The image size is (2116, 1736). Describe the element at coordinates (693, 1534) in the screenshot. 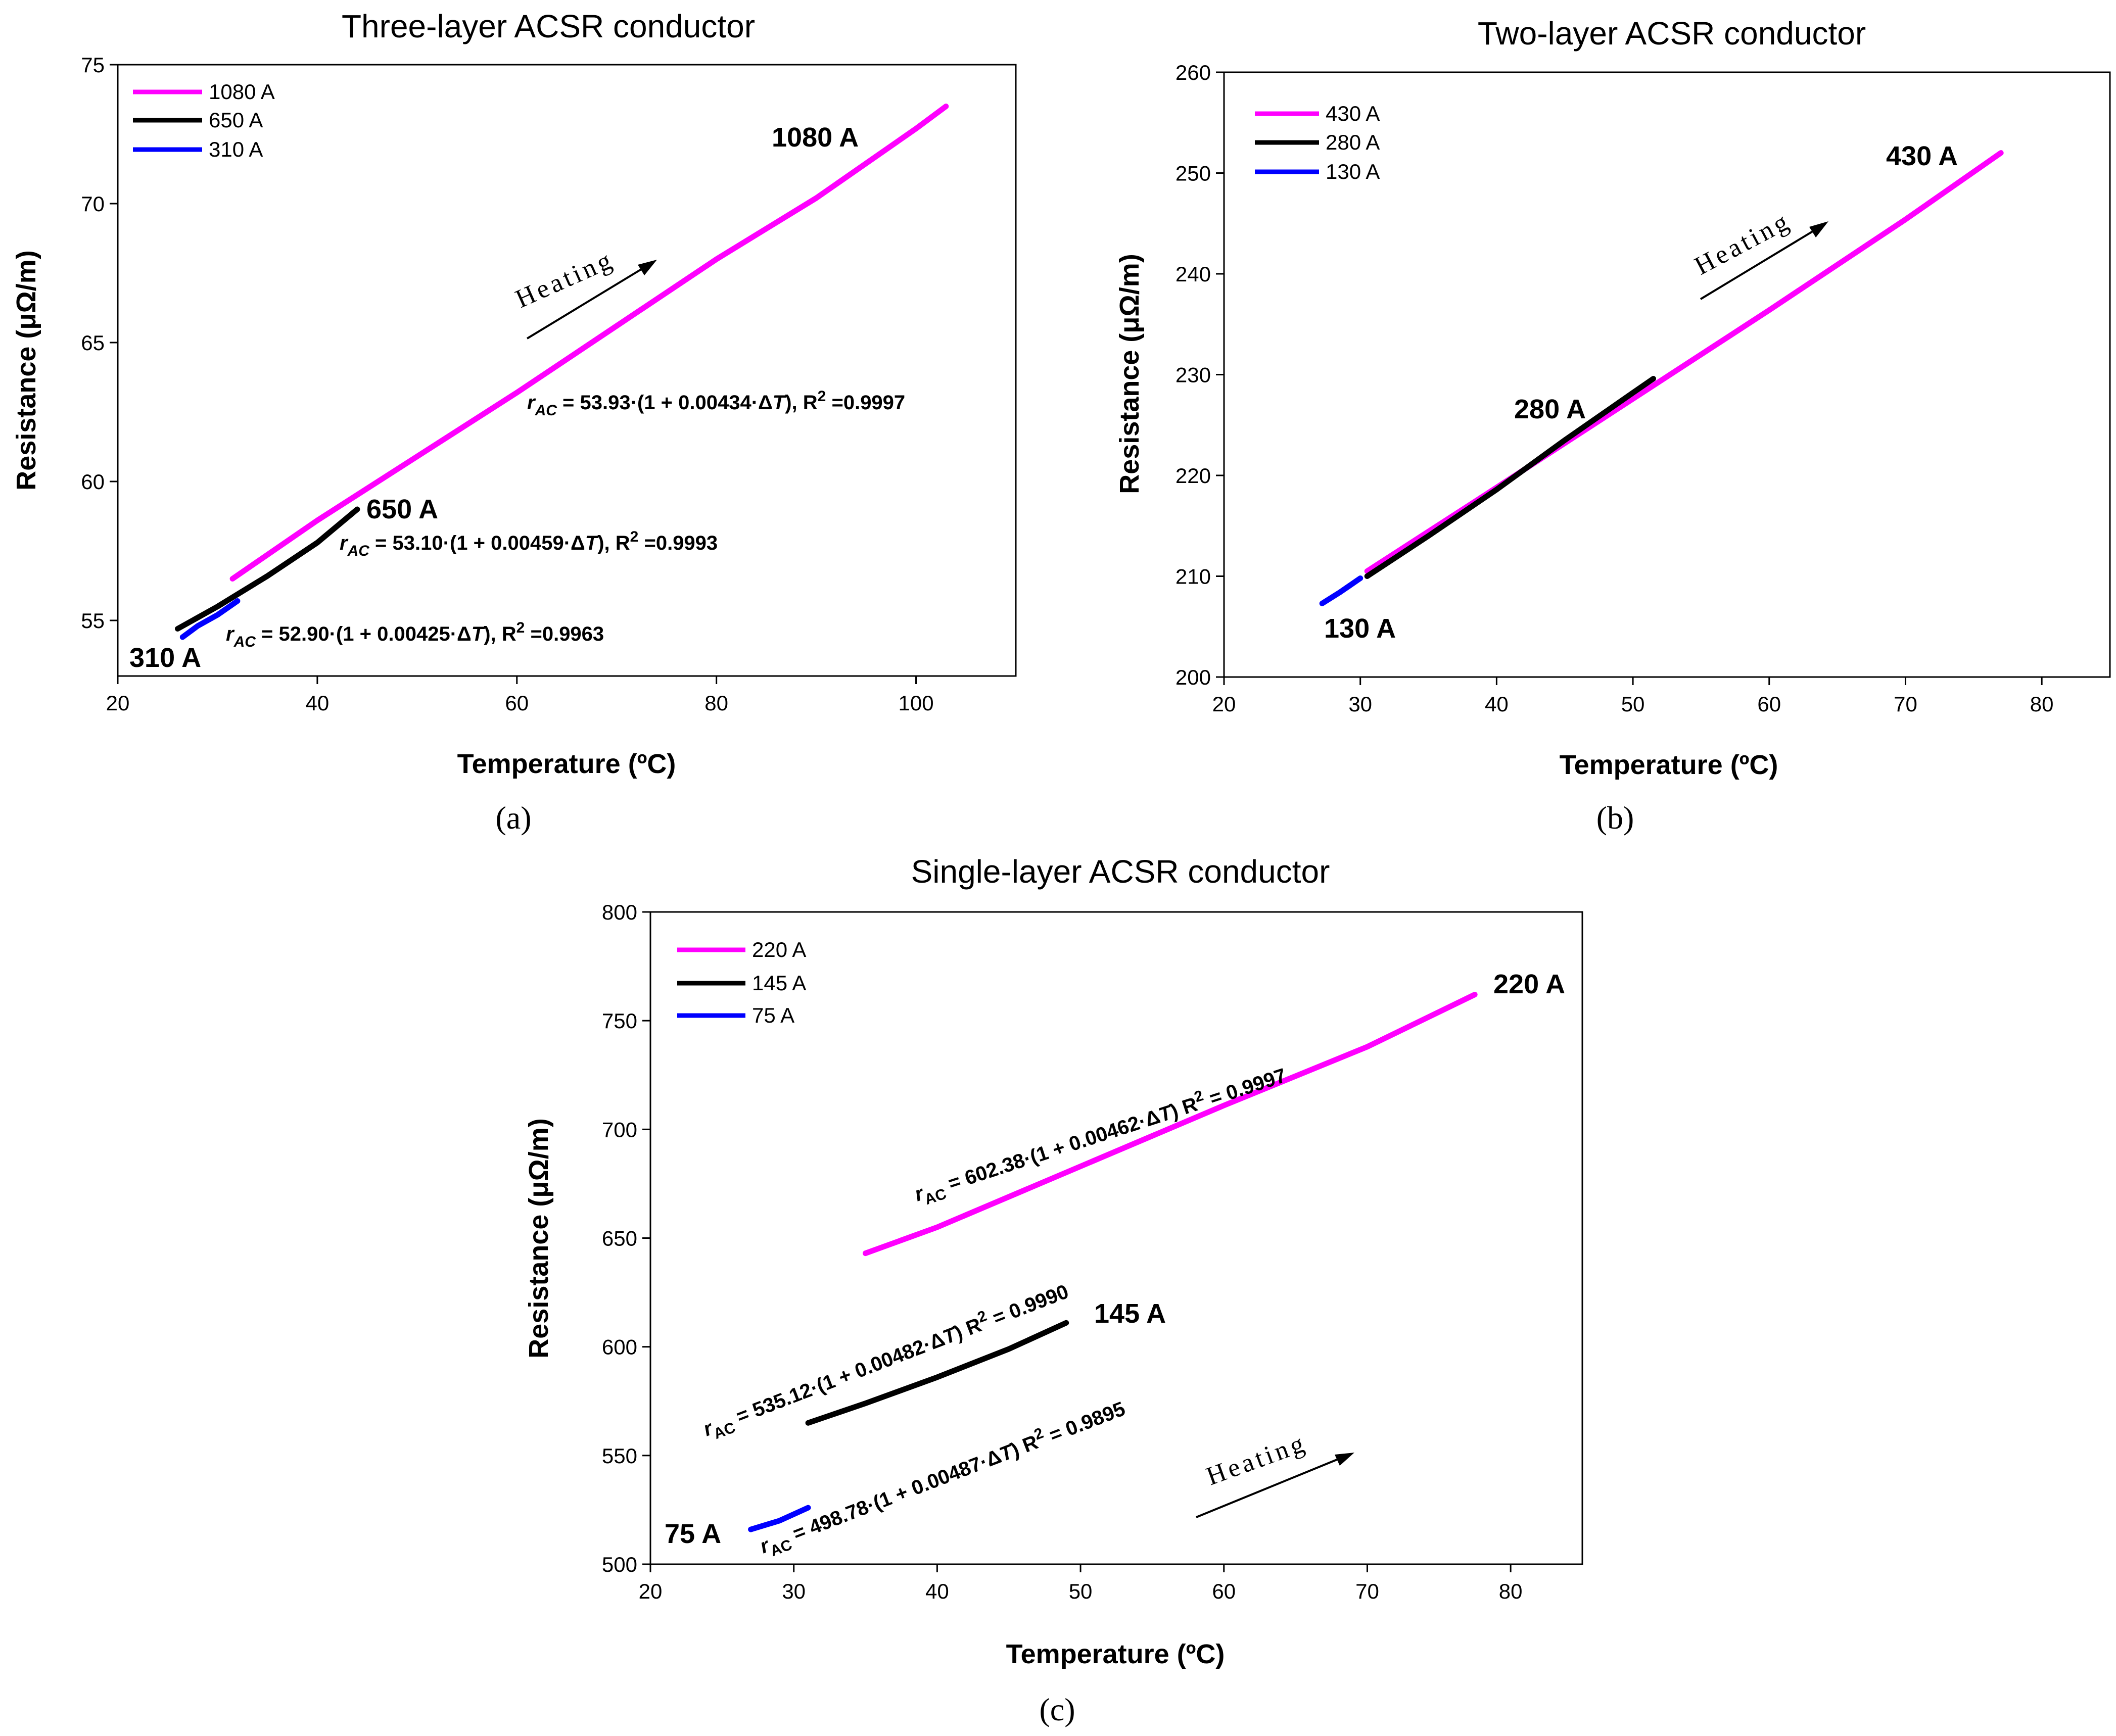

I see `panel-c-label-75a: 75 A` at that location.